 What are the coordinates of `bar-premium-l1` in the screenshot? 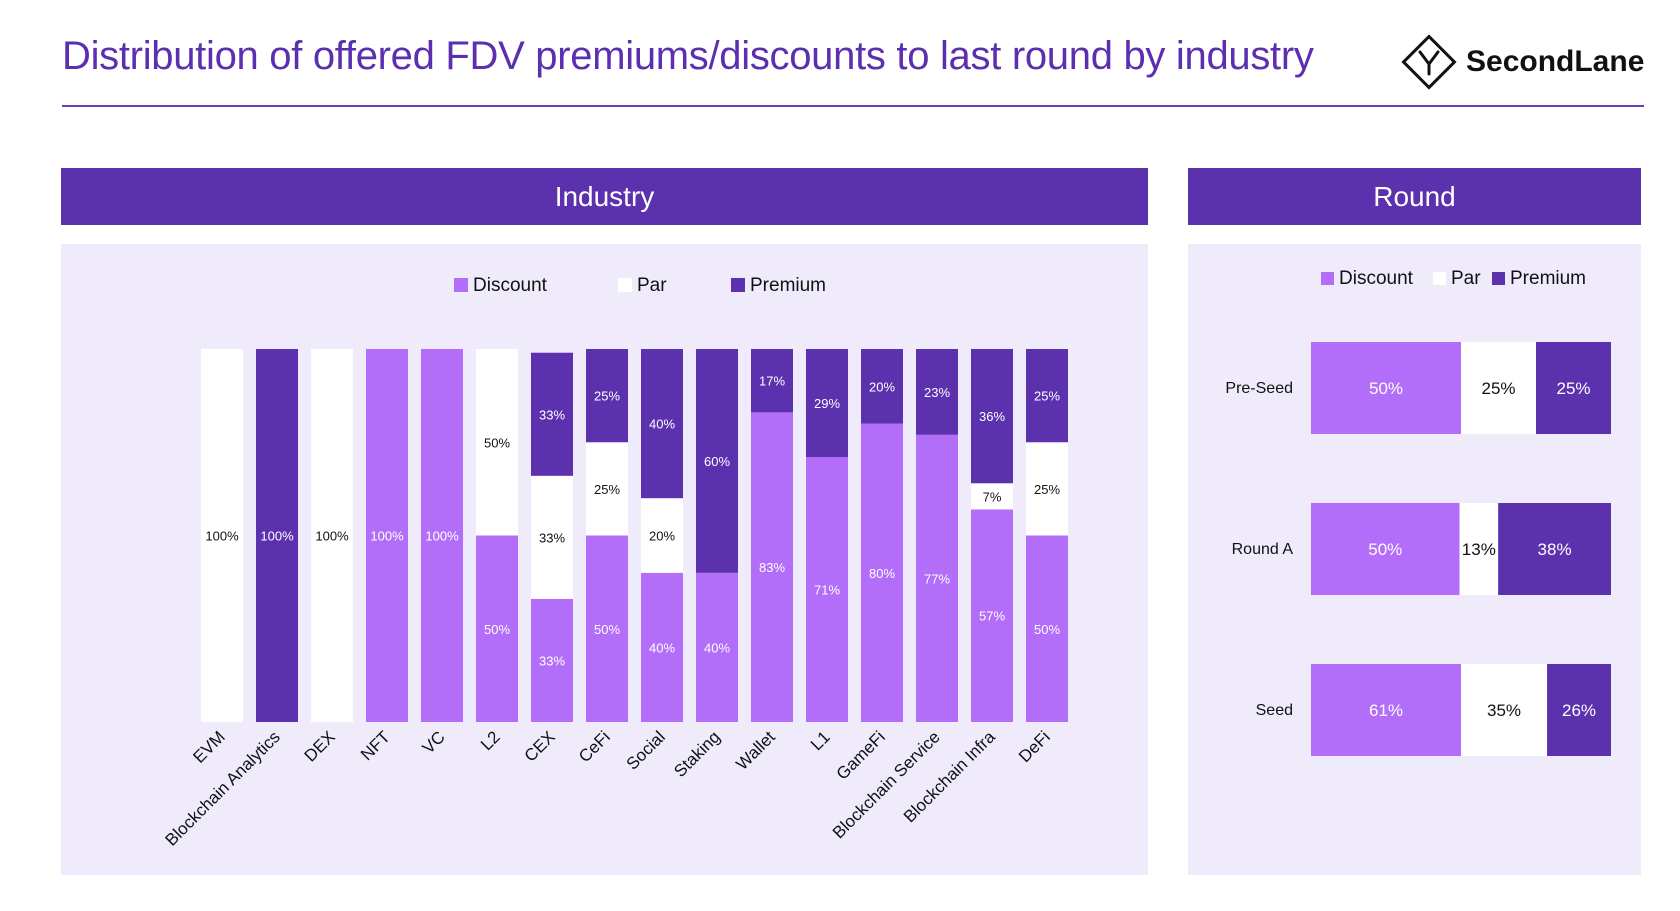 It's located at (827, 403).